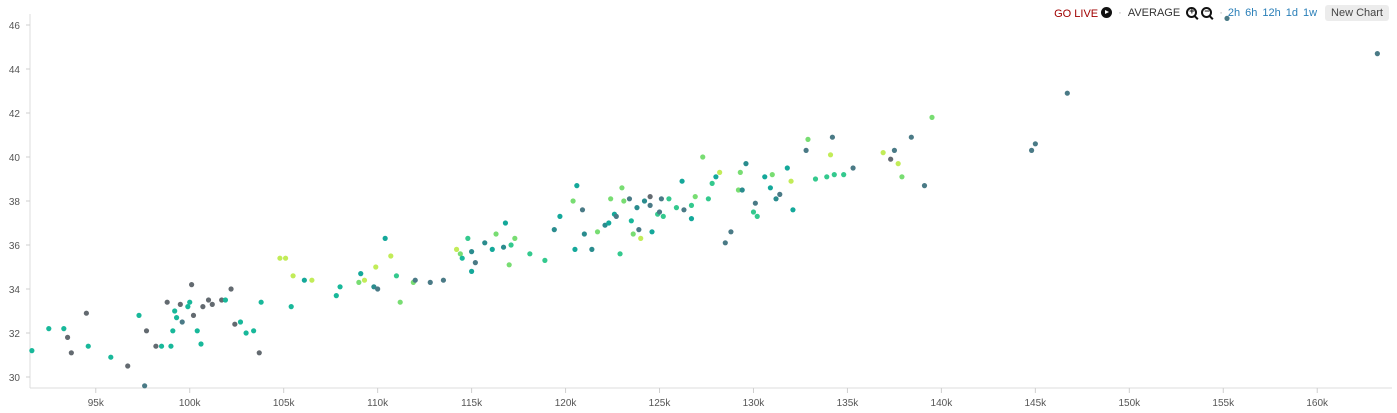 The width and height of the screenshot is (1397, 413). Describe the element at coordinates (942, 403) in the screenshot. I see `x-tick-label: 140k` at that location.